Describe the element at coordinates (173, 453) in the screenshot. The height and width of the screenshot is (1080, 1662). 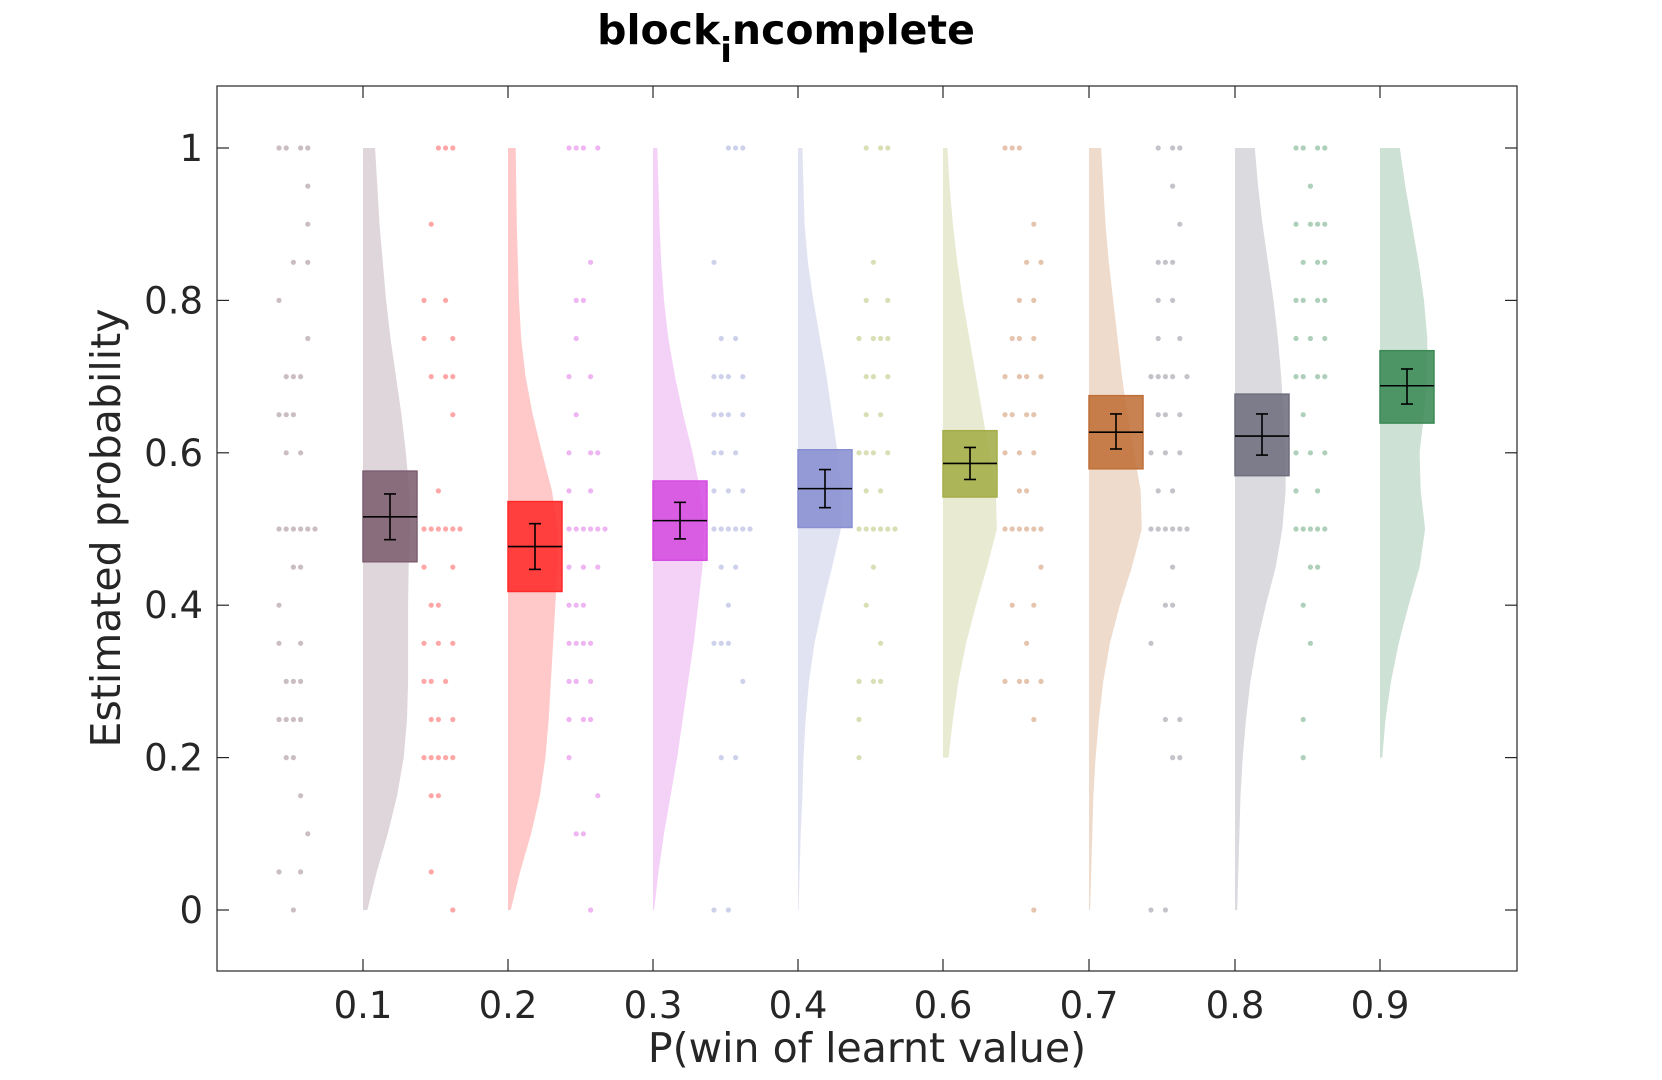
I see `y-tick-label: 0.6` at that location.